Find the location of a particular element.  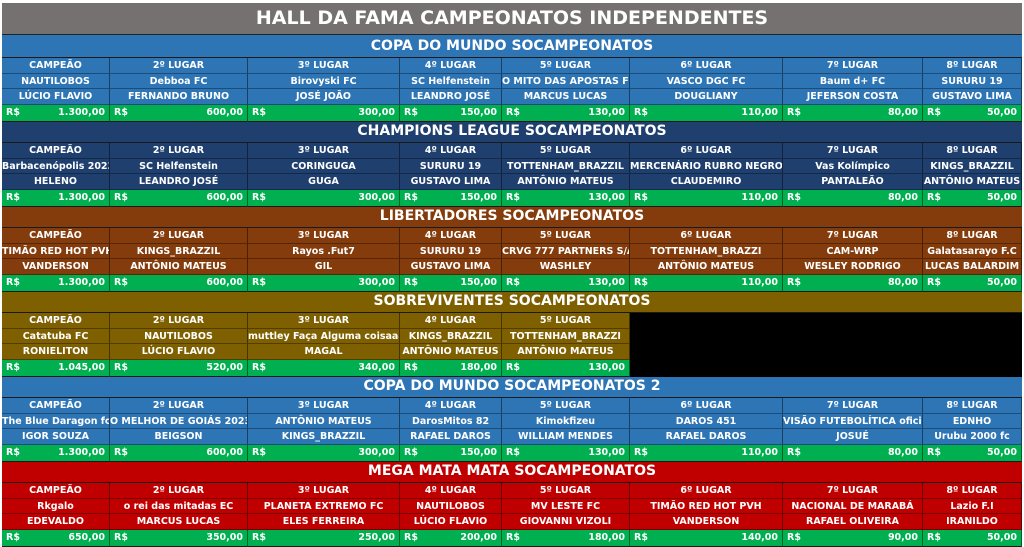

team-name-cell: Rayos .Fut7 is located at coordinates (324, 251).